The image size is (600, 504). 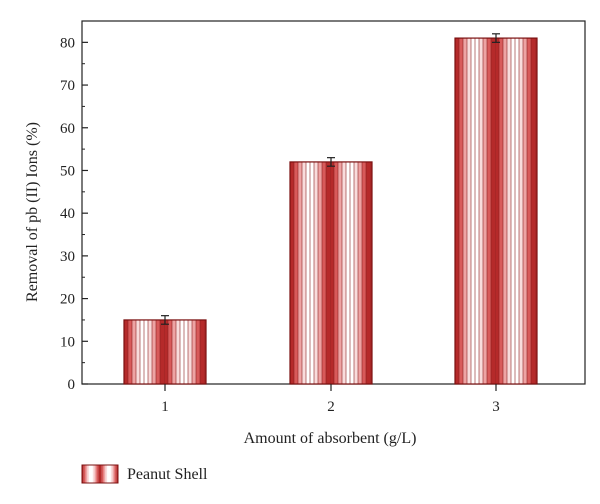 I want to click on y-axis: 0 10 20 30 40 50 60 70 80, so click(x=74, y=214).